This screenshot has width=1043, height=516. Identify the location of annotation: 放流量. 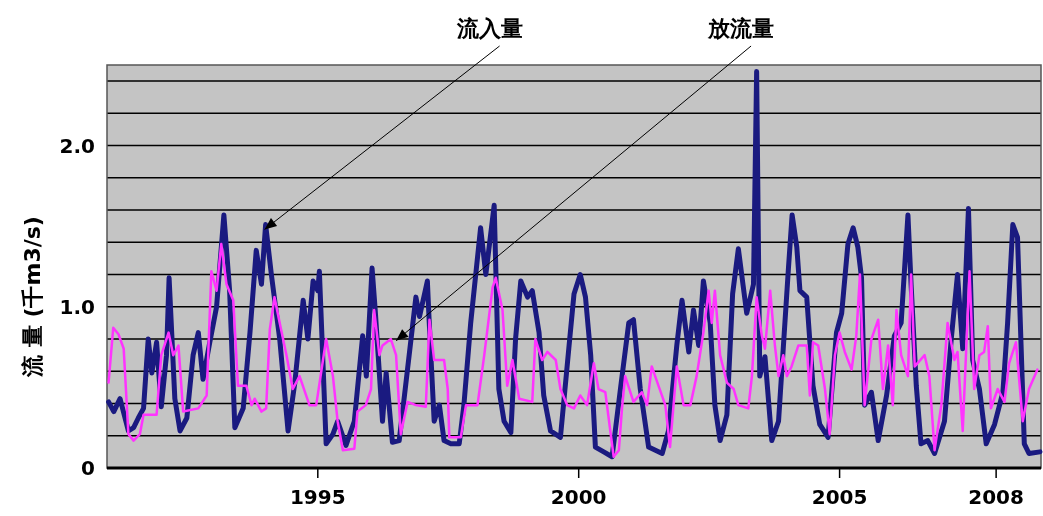
(741, 28).